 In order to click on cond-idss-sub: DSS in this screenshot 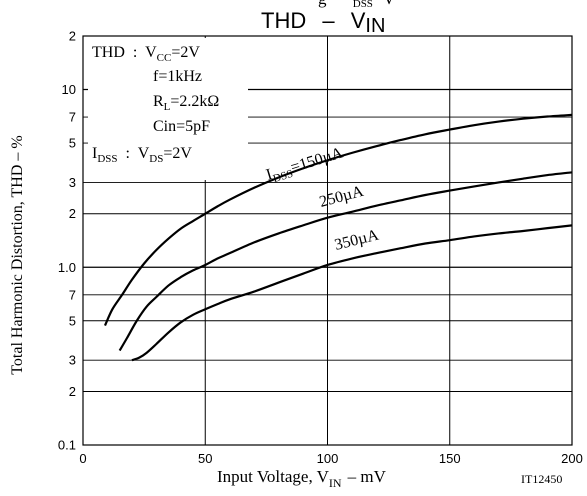, I will do `click(107, 159)`.